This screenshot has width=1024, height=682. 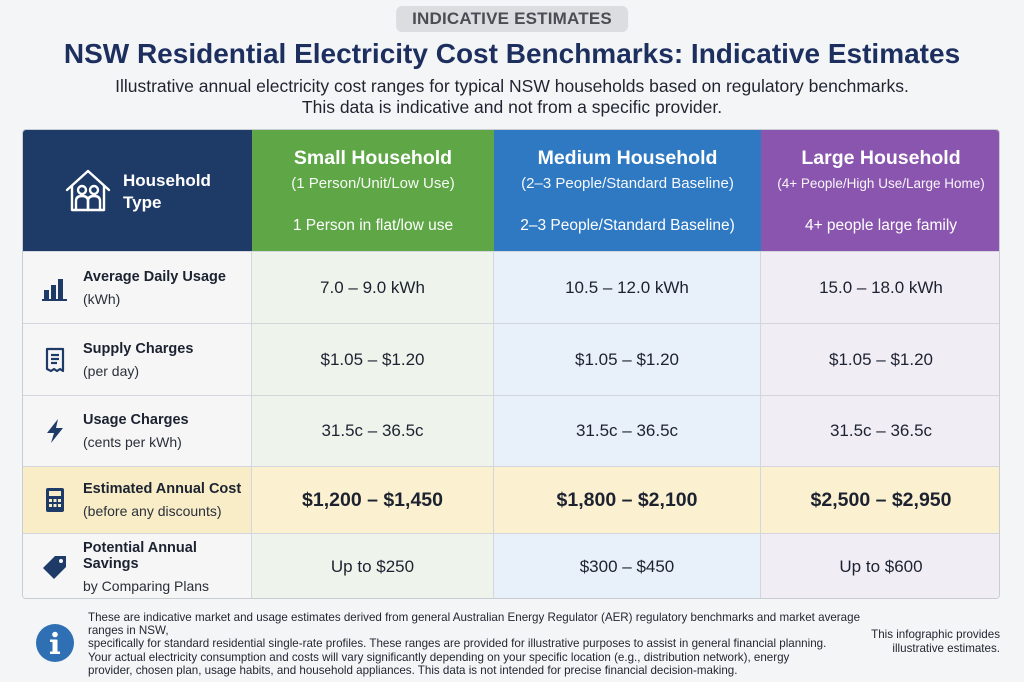 What do you see at coordinates (136, 420) in the screenshot?
I see `row-label: Usage Charges` at bounding box center [136, 420].